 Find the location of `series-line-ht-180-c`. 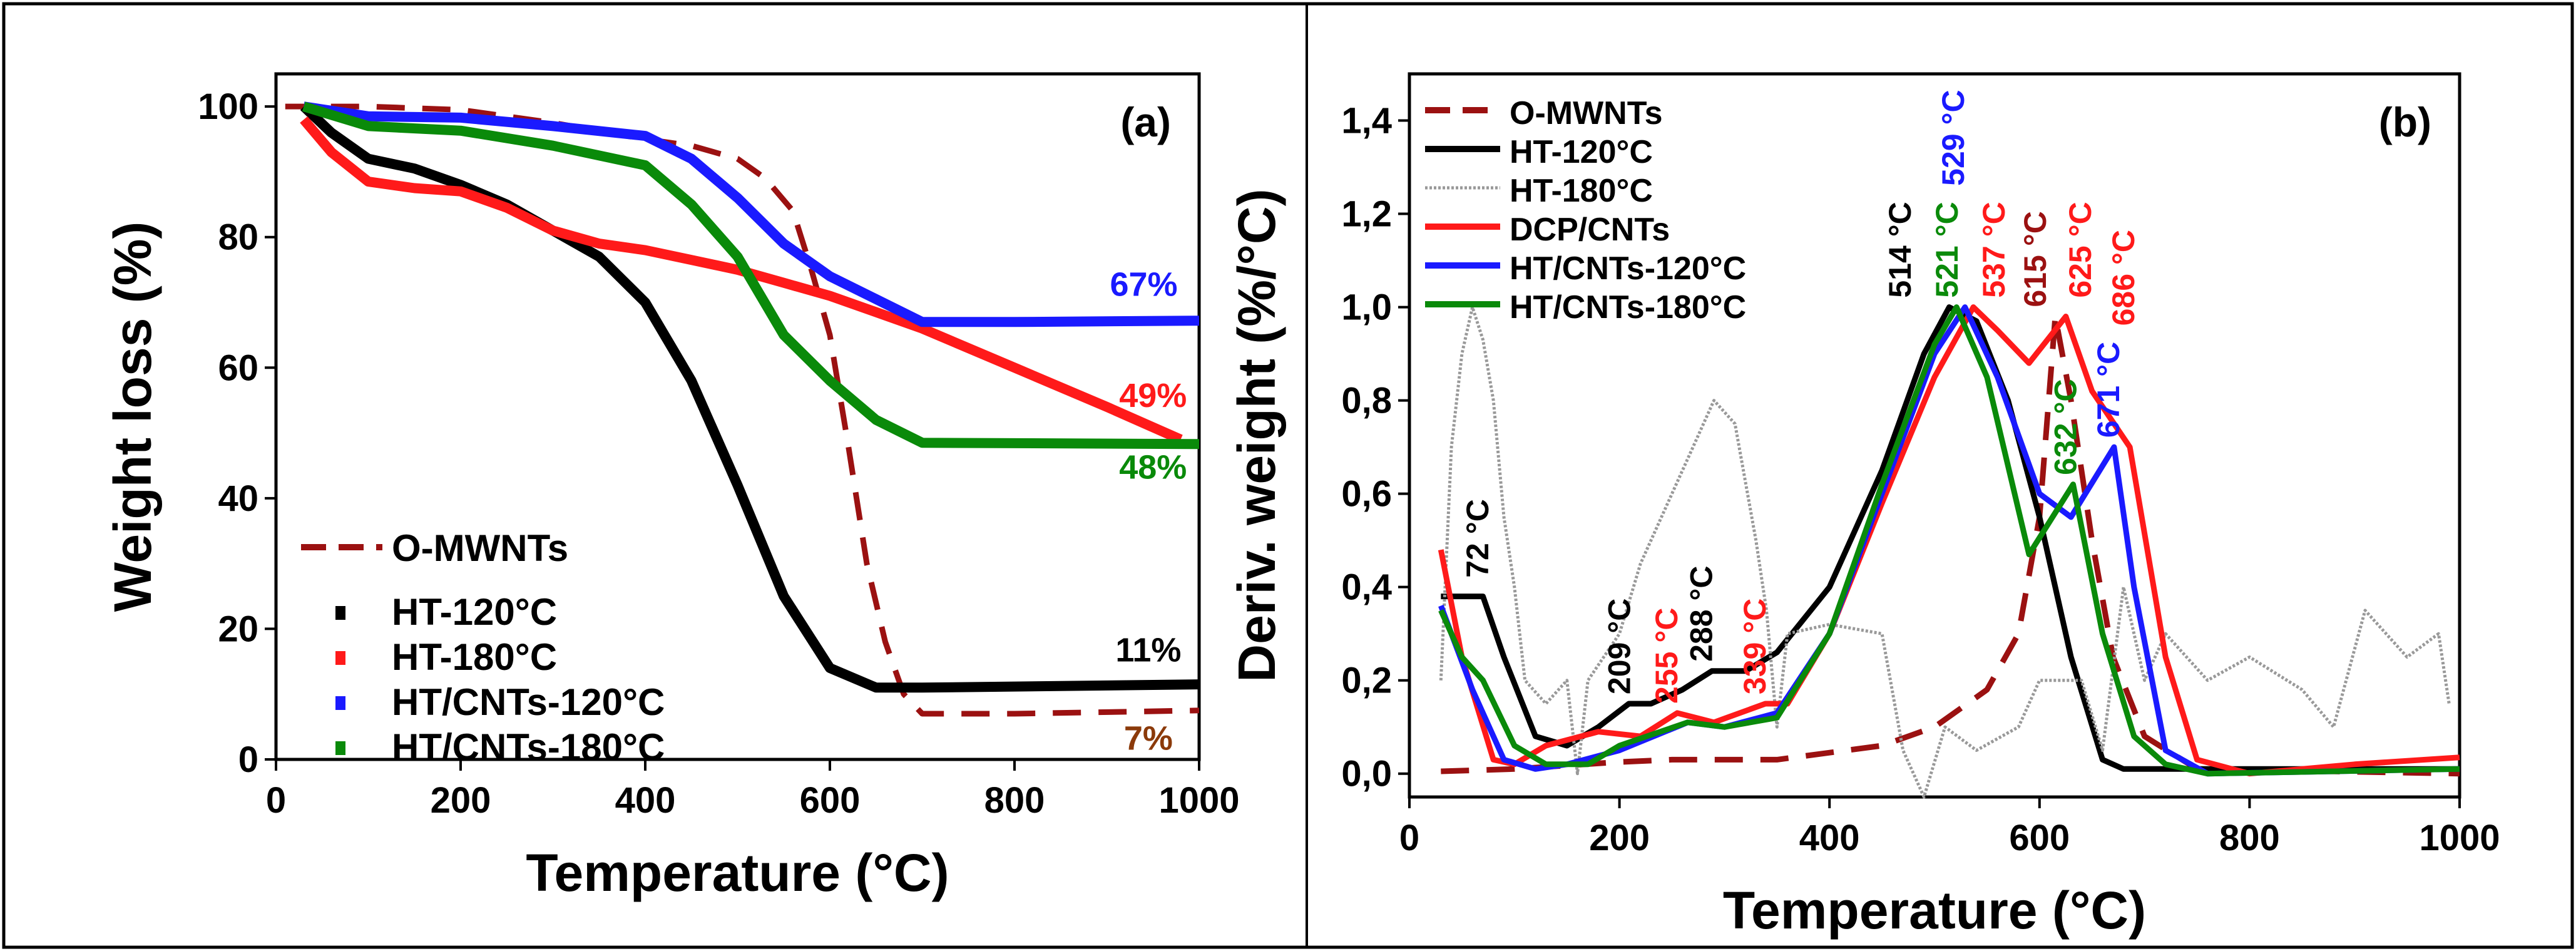

series-line-ht-180-c is located at coordinates (741, 280).